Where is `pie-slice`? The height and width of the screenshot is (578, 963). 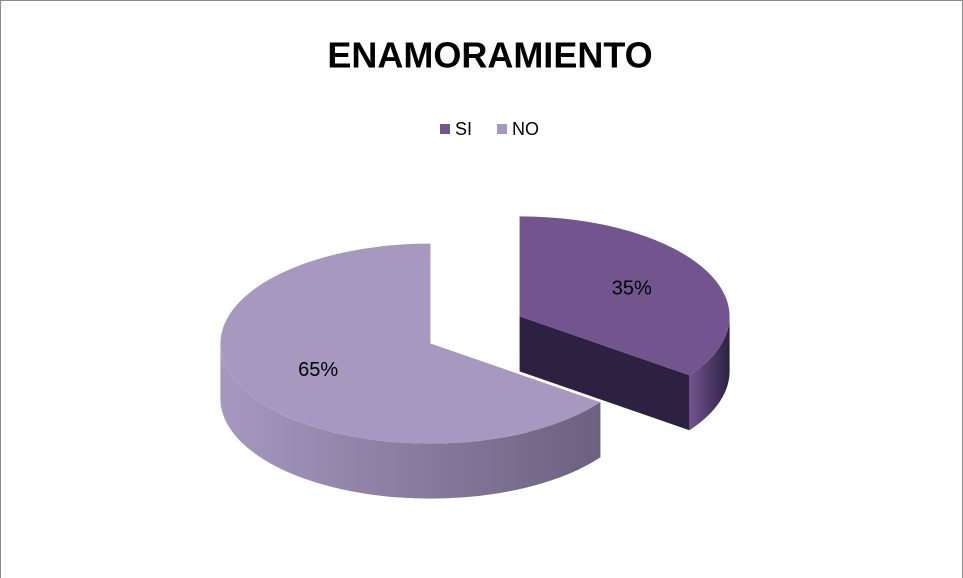
pie-slice is located at coordinates (624, 323).